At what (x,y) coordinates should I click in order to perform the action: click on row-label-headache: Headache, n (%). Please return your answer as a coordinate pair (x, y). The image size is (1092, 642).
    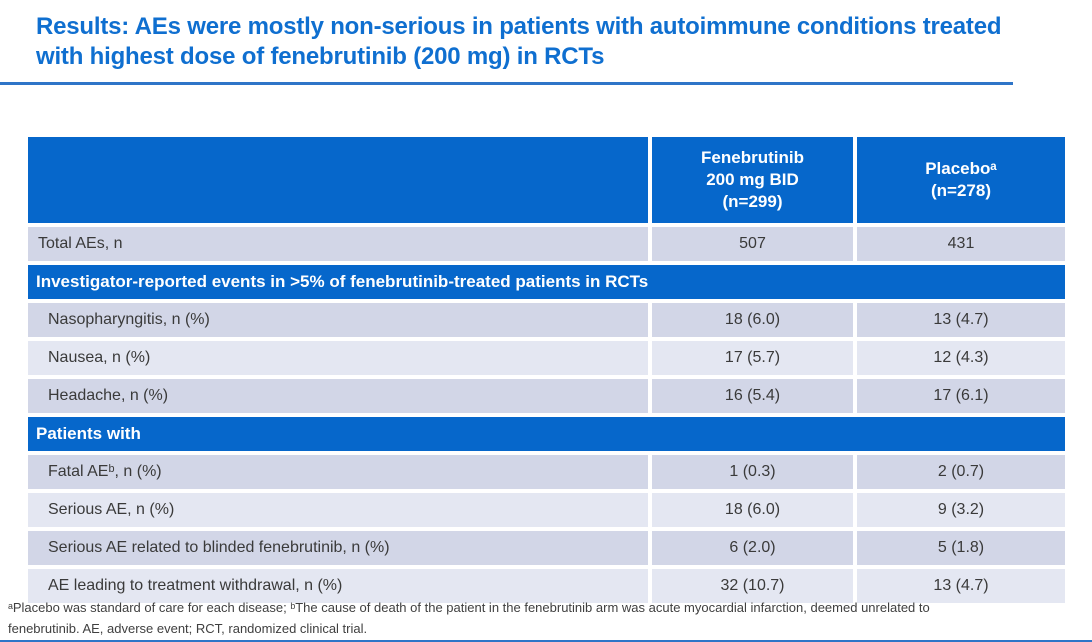
    Looking at the image, I should click on (338, 396).